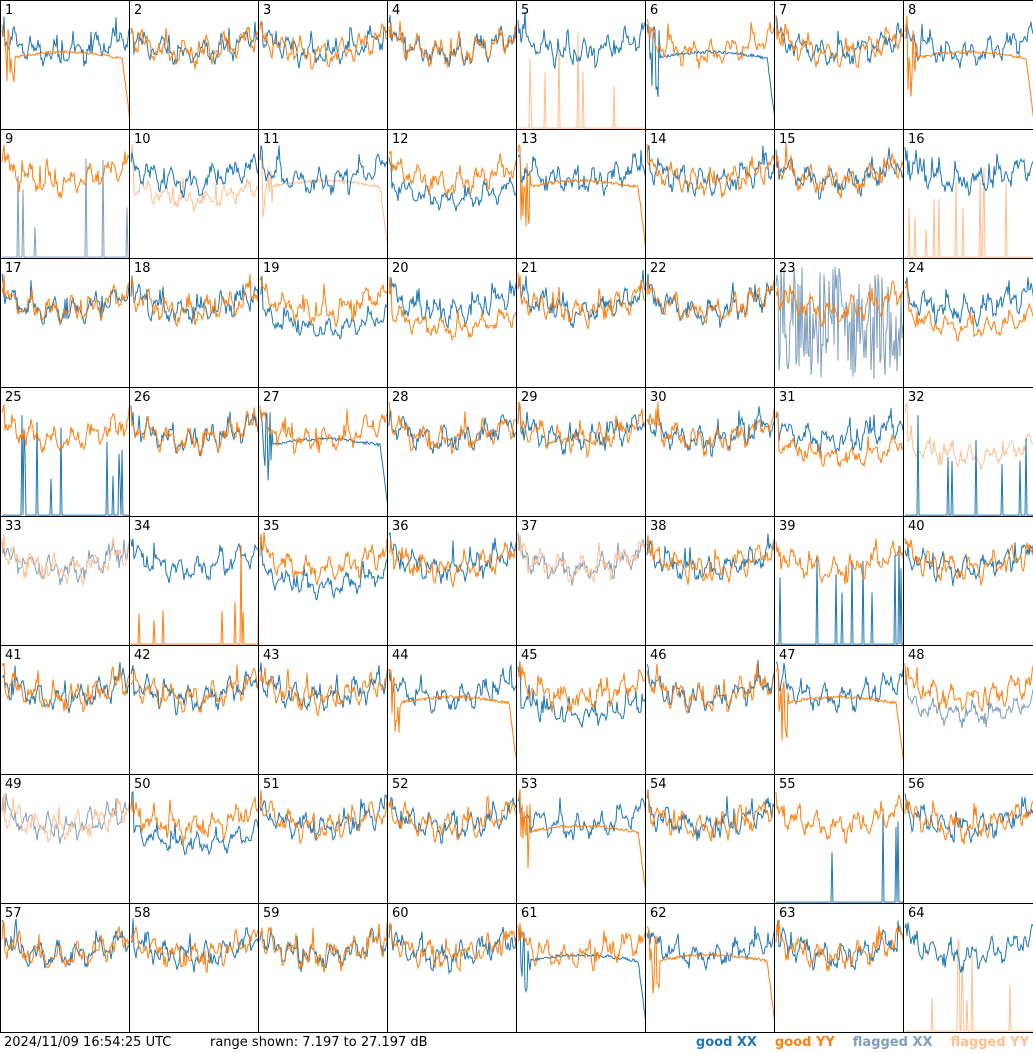  I want to click on panel-number: 44, so click(400, 655).